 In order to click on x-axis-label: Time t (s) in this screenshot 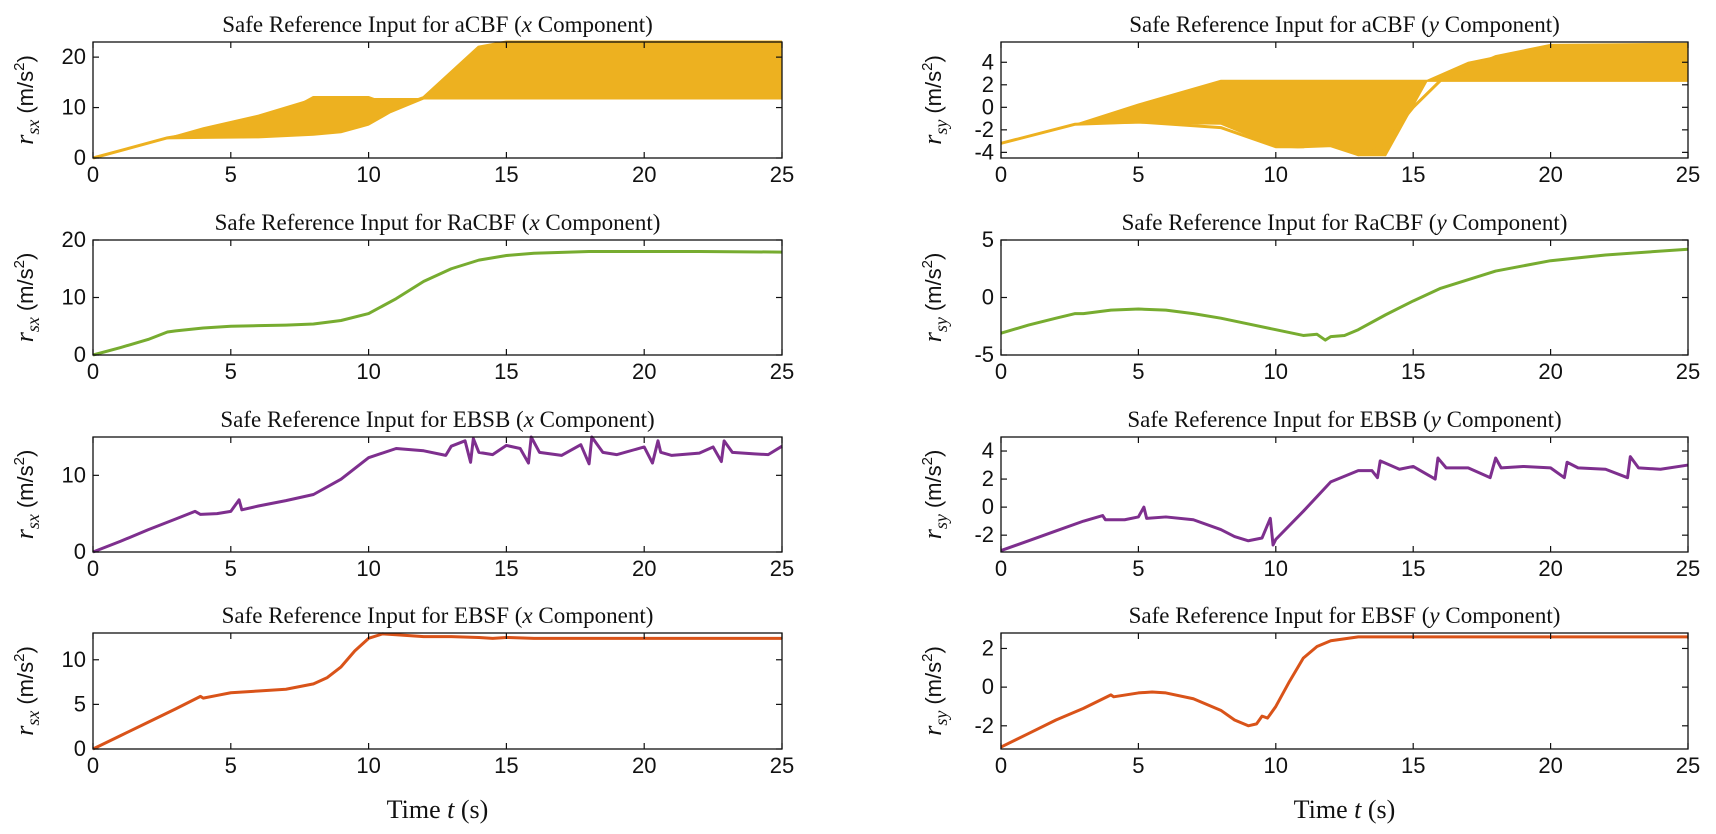, I will do `click(1345, 809)`.